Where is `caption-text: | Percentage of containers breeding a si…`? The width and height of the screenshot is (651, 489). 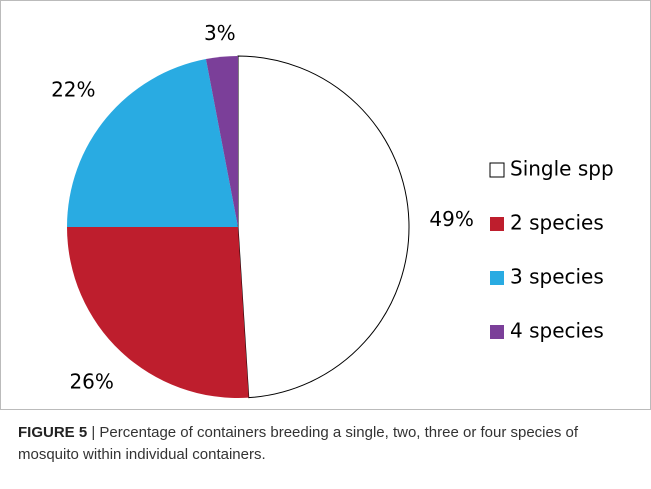 caption-text: | Percentage of containers breeding a si… is located at coordinates (298, 443).